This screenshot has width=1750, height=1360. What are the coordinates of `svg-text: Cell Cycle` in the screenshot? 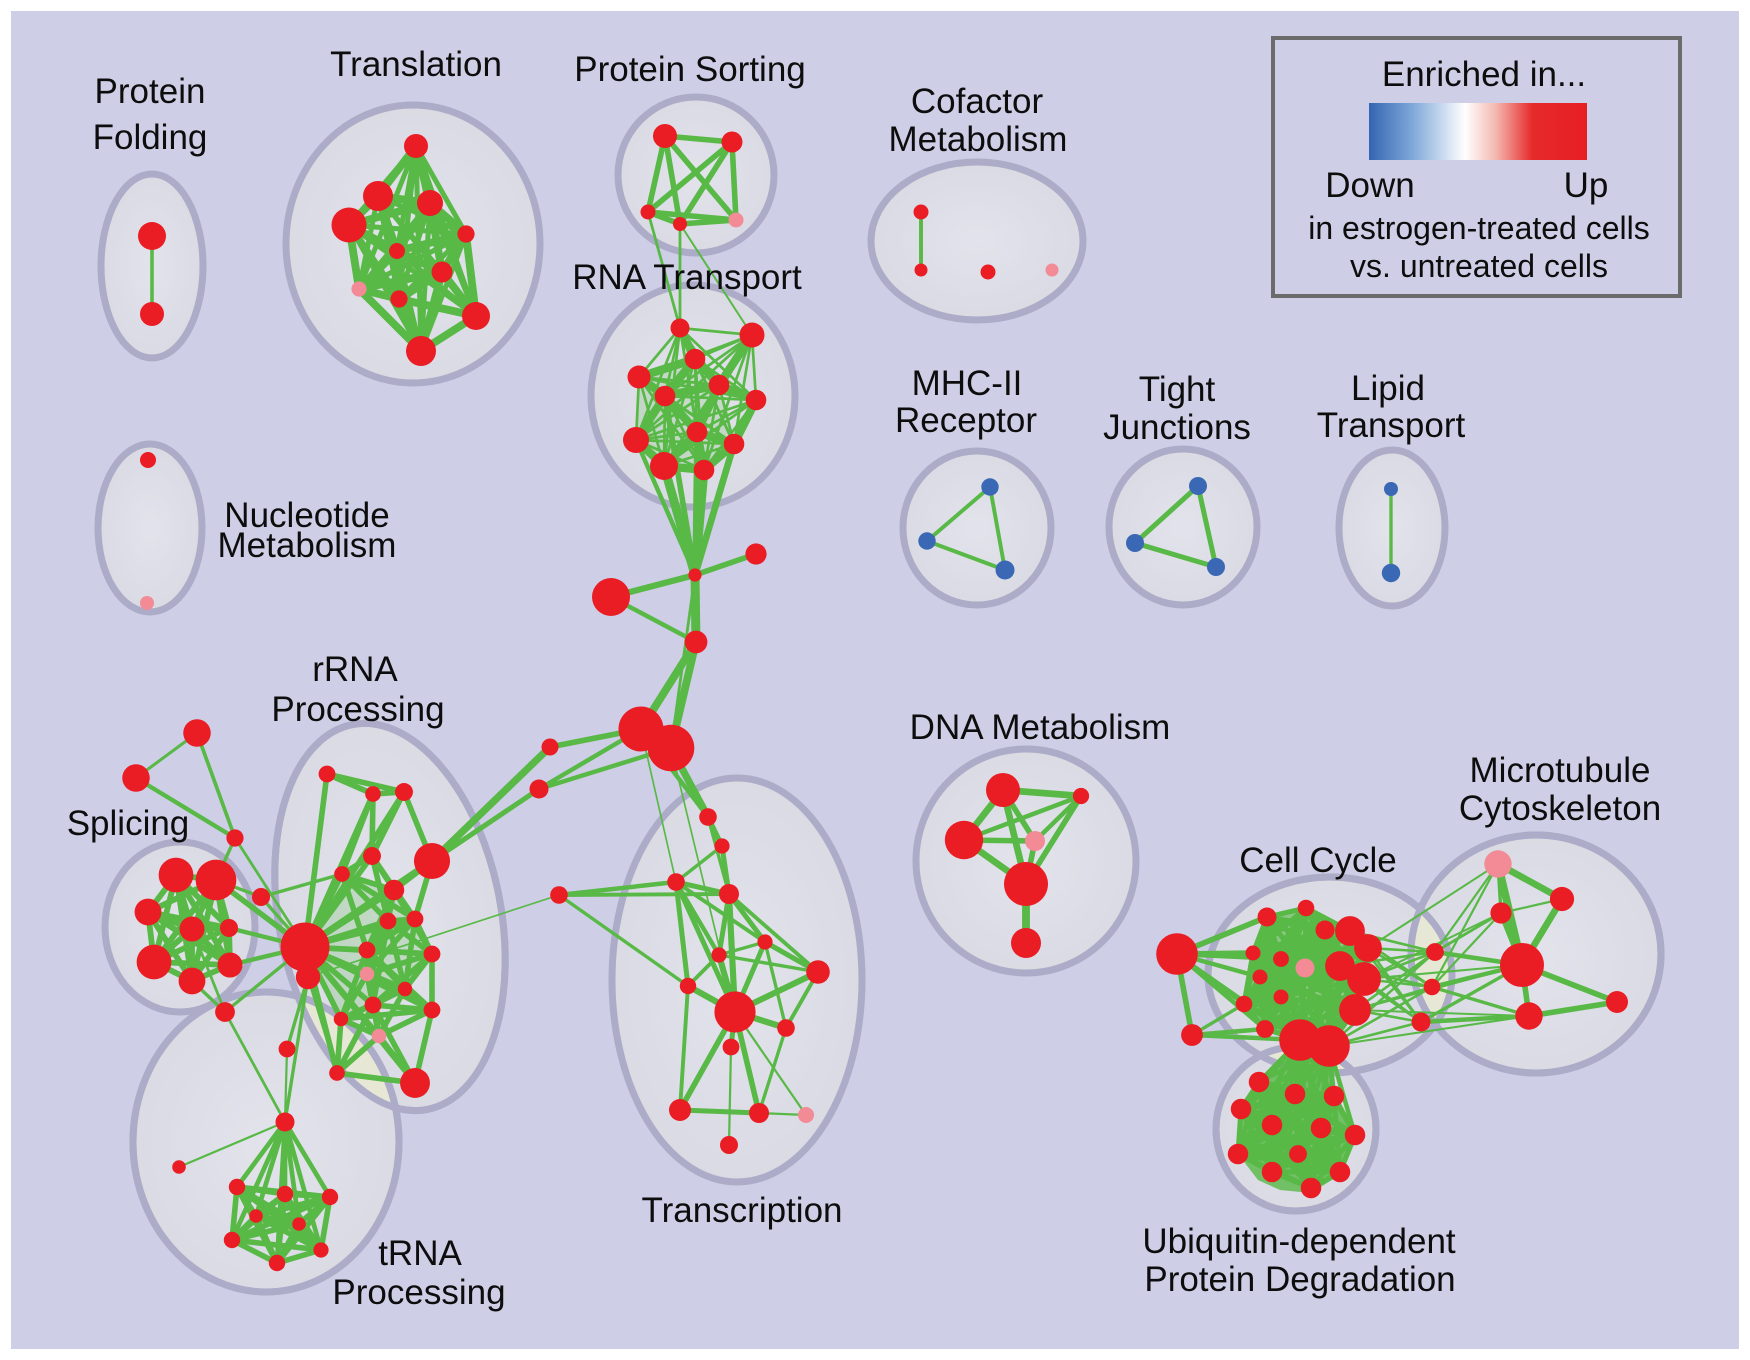 It's located at (1318, 860).